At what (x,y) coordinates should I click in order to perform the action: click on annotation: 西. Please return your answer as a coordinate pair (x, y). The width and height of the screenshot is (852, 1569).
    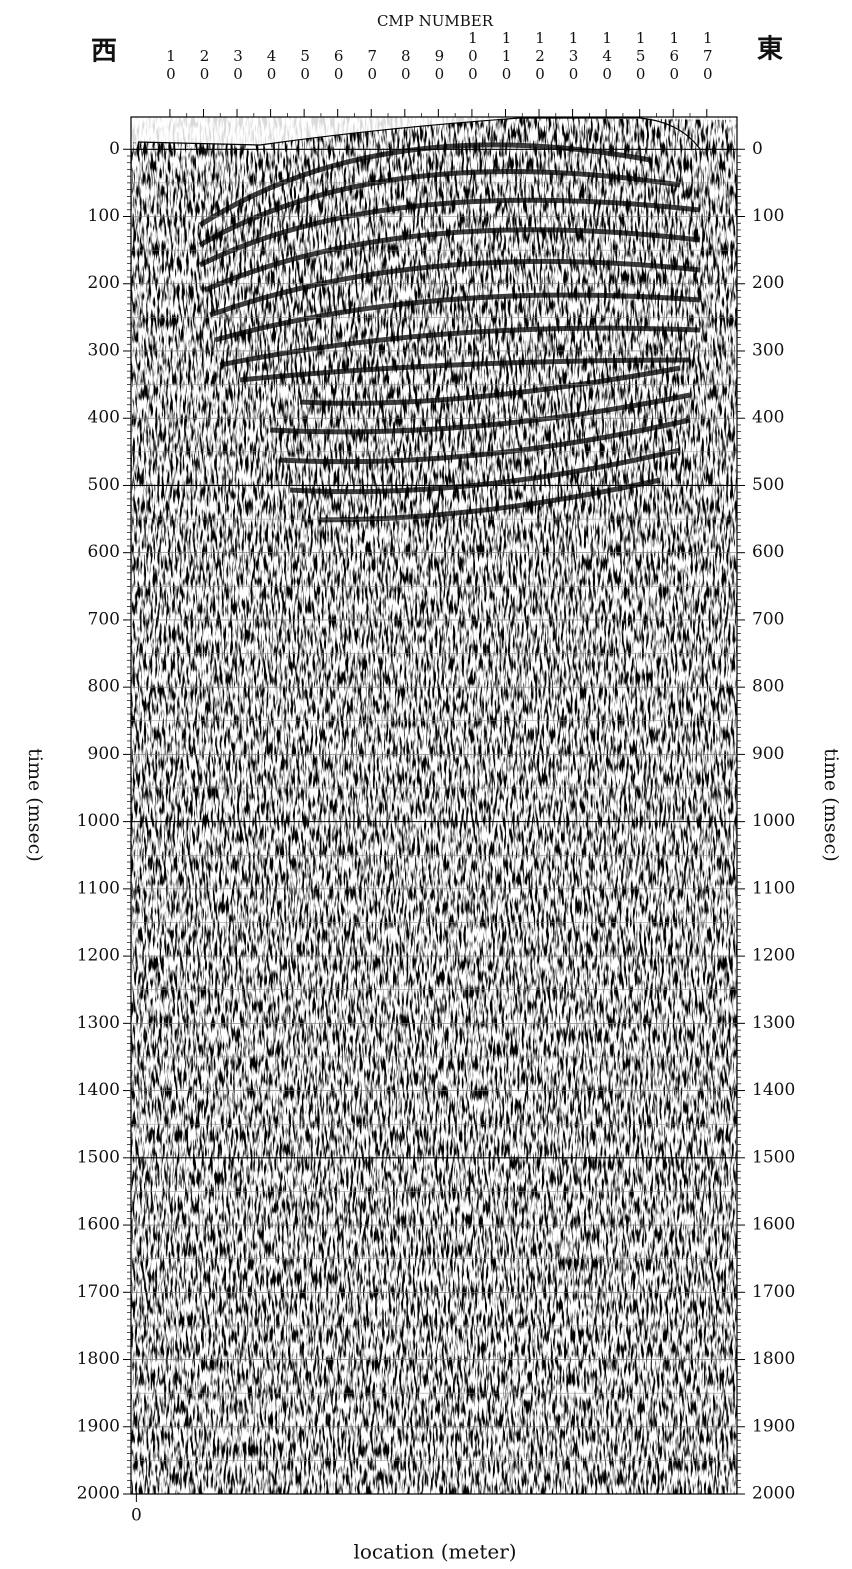
    Looking at the image, I should click on (104, 52).